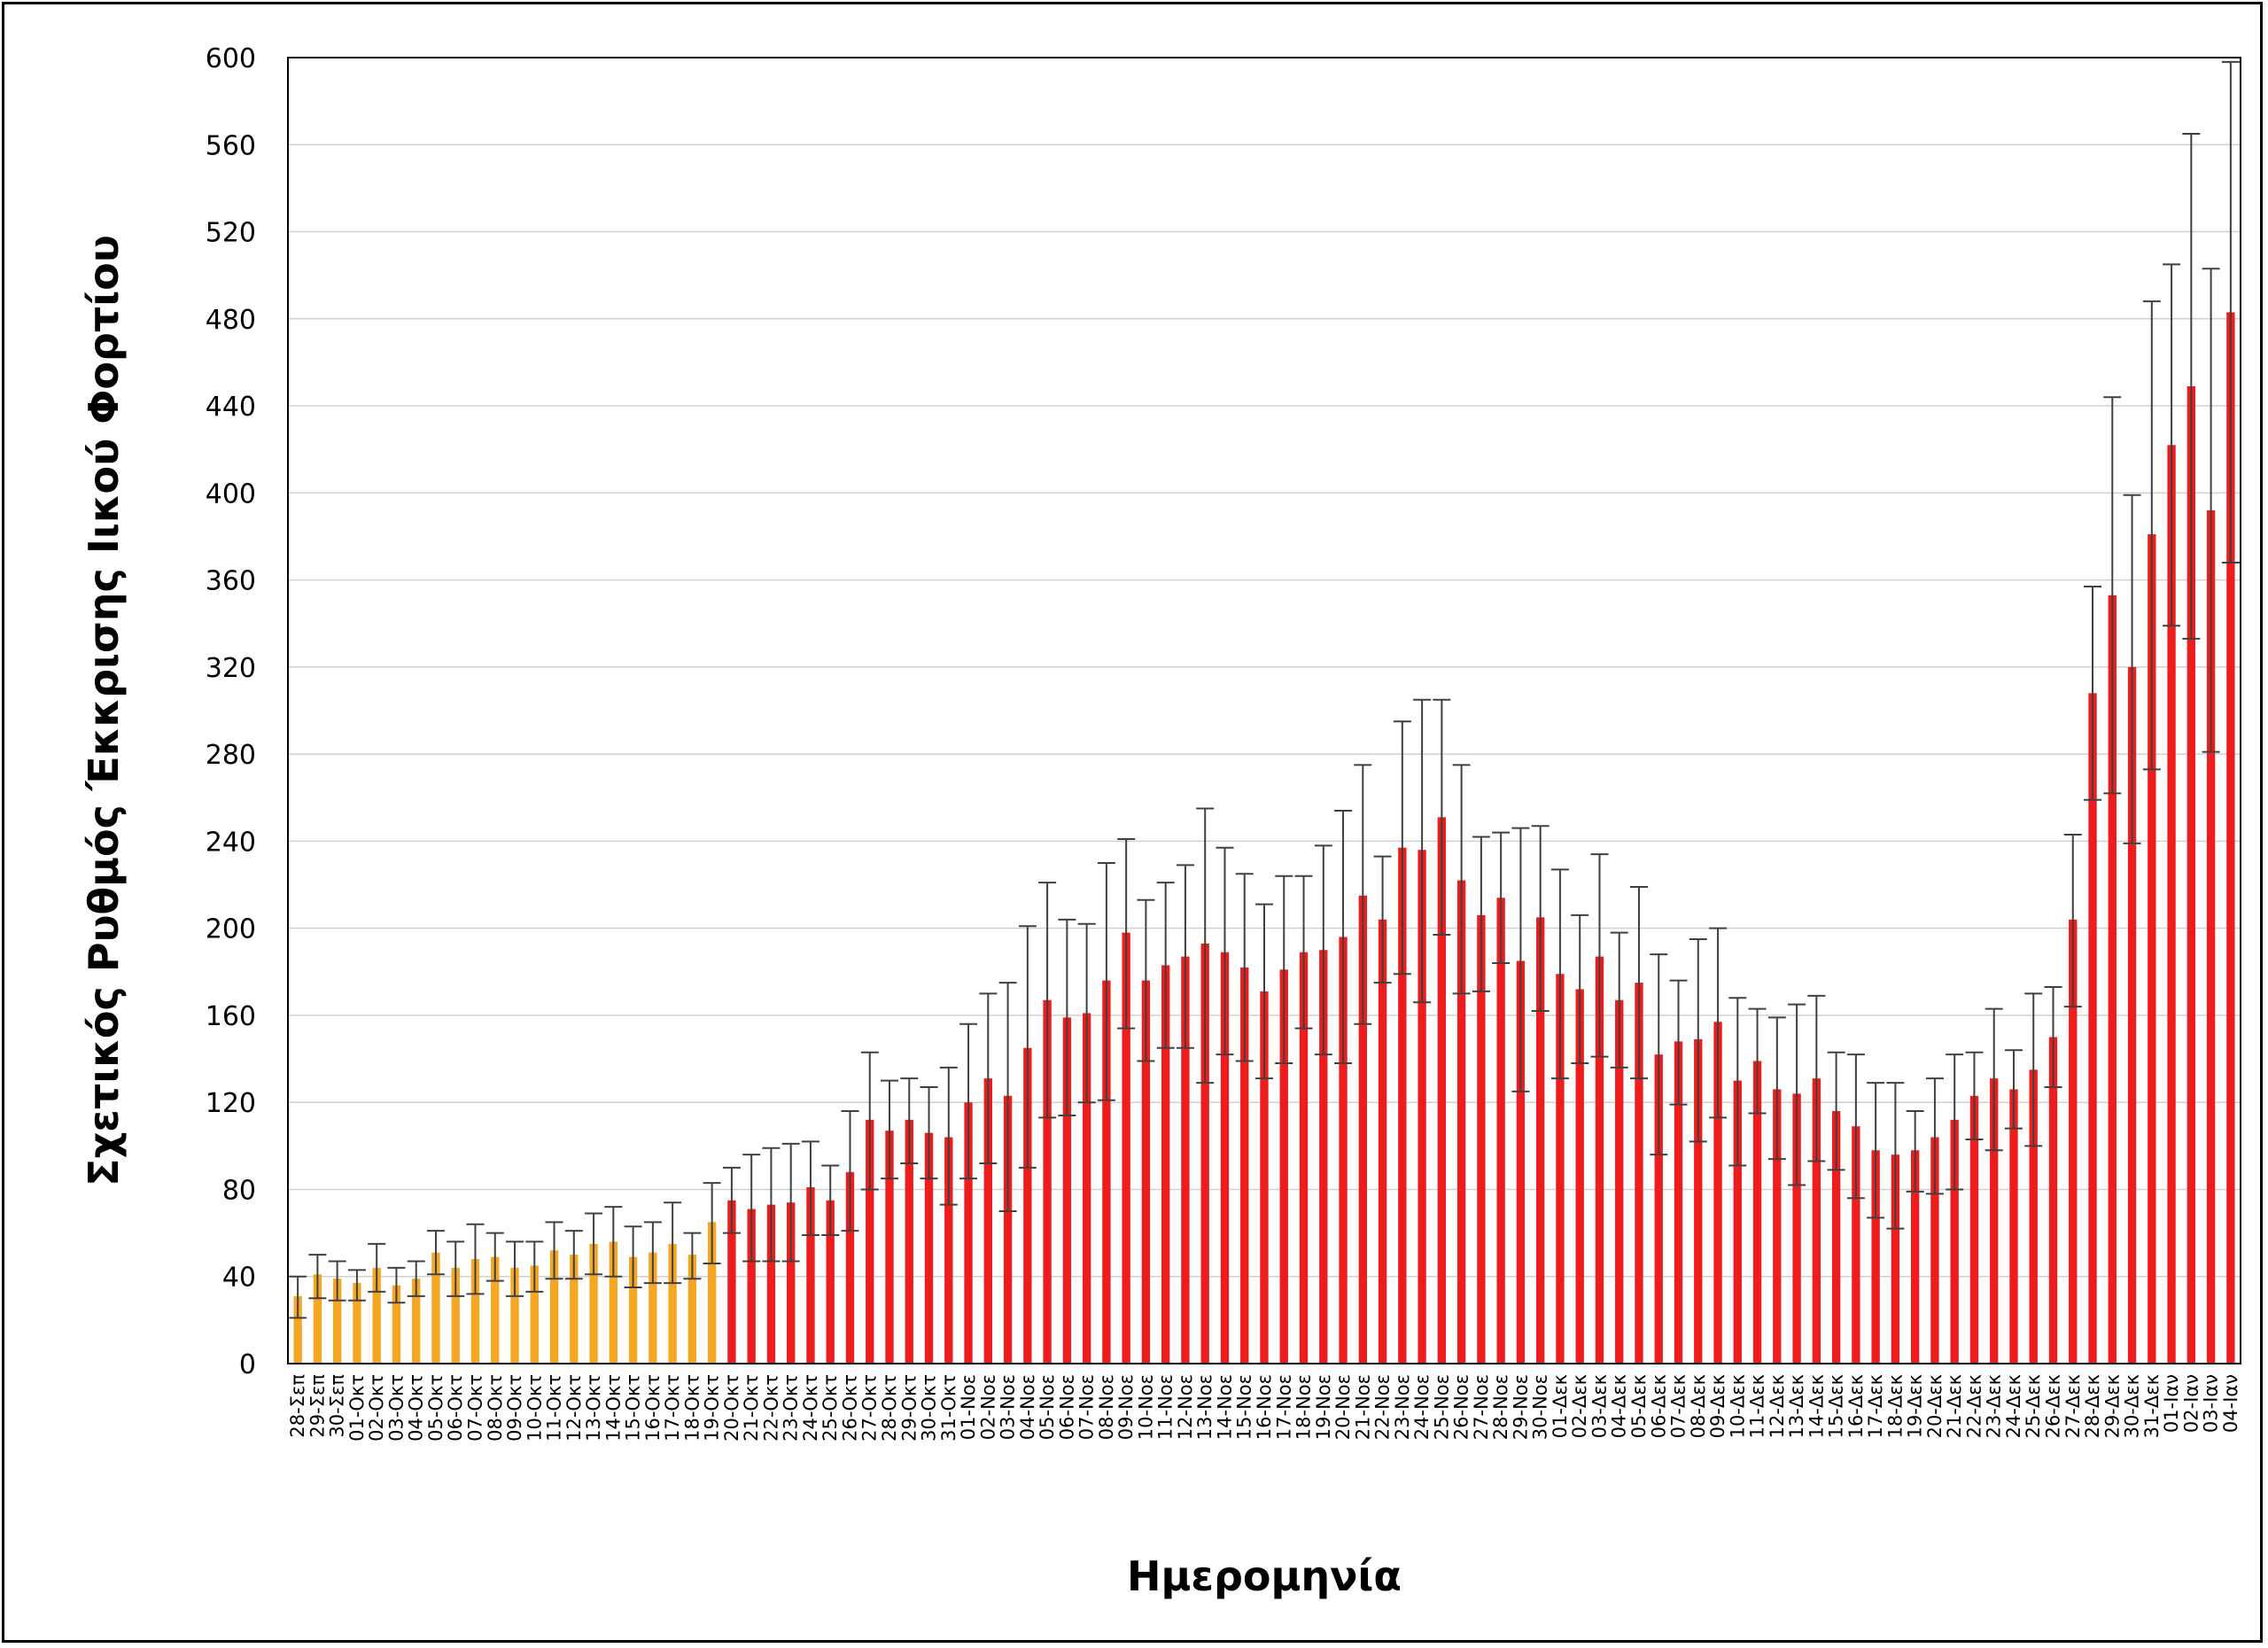 This screenshot has width=2268, height=1648. I want to click on x-tick-label: 11-Δεκ, so click(1757, 1406).